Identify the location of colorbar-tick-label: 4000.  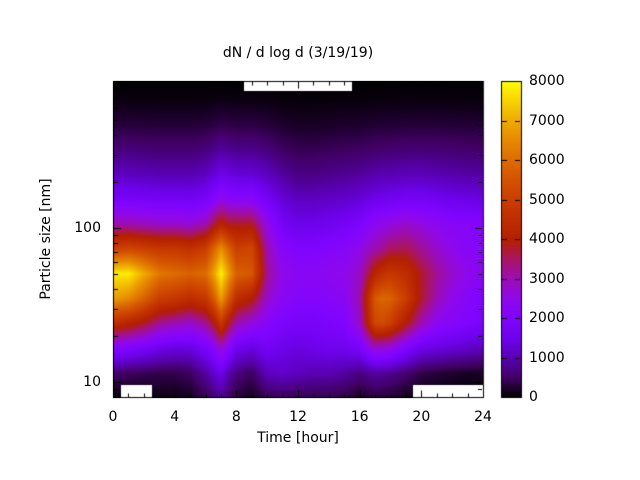
(547, 239).